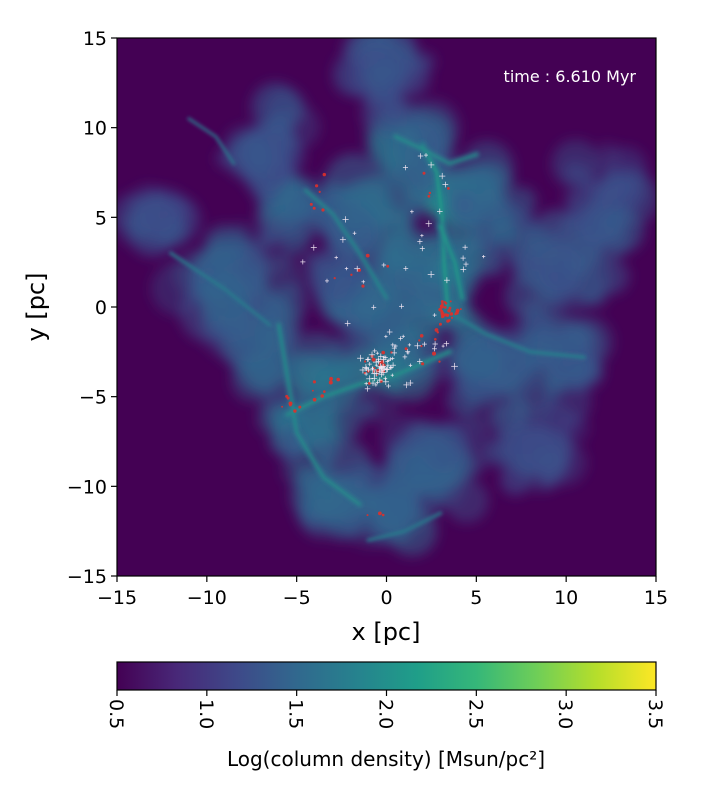 The height and width of the screenshot is (805, 718). What do you see at coordinates (476, 598) in the screenshot?
I see `x-tick-label: 5` at bounding box center [476, 598].